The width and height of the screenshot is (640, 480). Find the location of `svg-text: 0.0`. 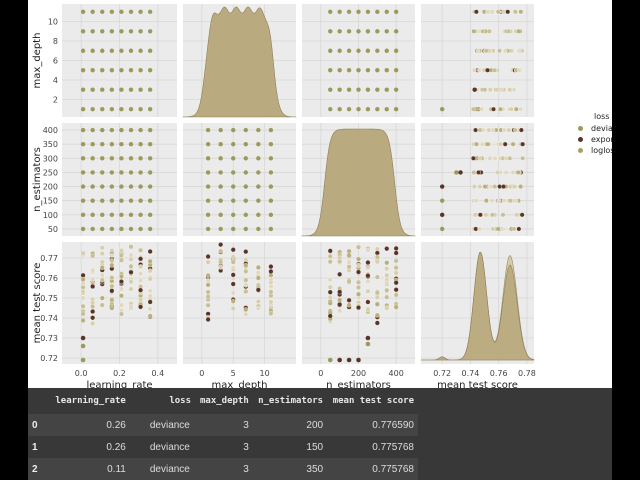

svg-text: 0.0 is located at coordinates (81, 373).